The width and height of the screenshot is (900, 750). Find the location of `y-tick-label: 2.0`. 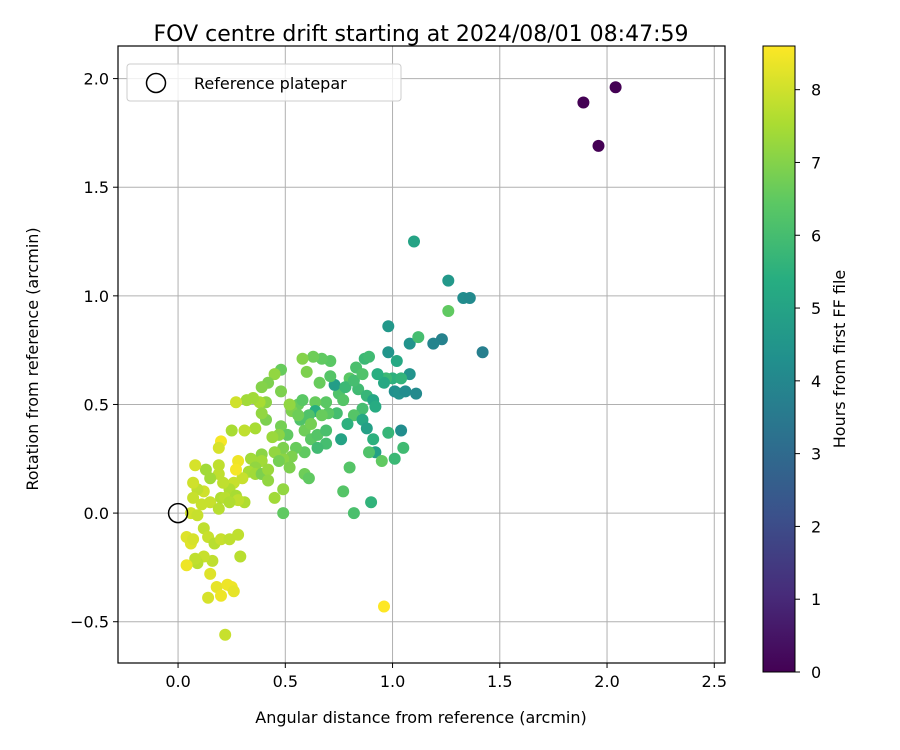

y-tick-label: 2.0 is located at coordinates (96, 79).